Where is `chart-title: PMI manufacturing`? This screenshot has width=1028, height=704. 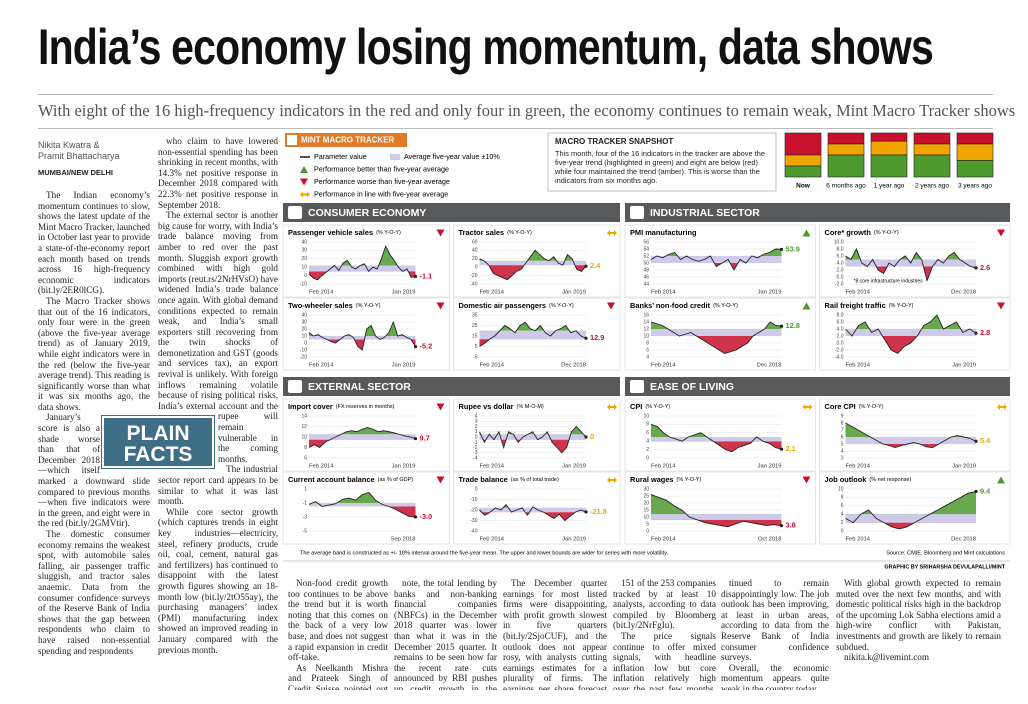
chart-title: PMI manufacturing is located at coordinates (663, 232).